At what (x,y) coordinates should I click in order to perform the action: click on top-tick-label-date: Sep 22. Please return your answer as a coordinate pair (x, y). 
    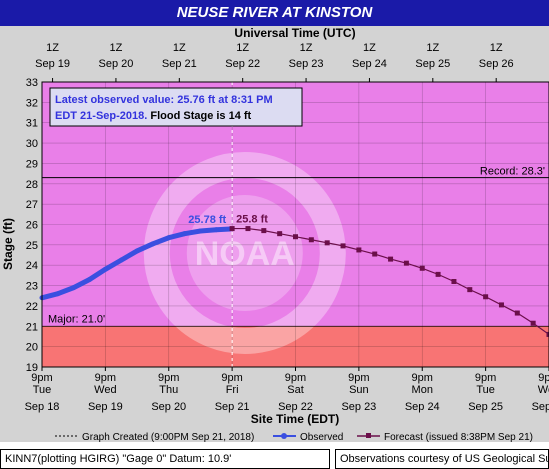
    Looking at the image, I should click on (242, 64).